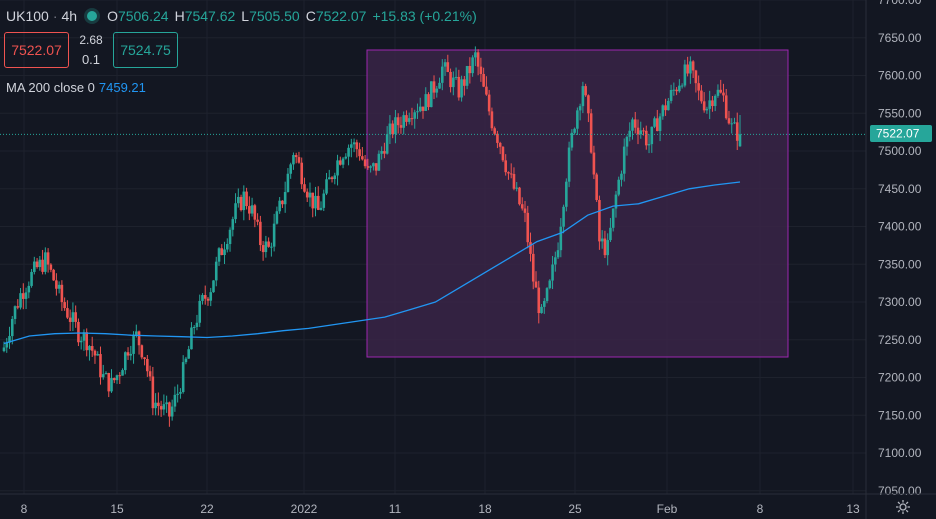  Describe the element at coordinates (69, 16) in the screenshot. I see `interval: 4h` at that location.